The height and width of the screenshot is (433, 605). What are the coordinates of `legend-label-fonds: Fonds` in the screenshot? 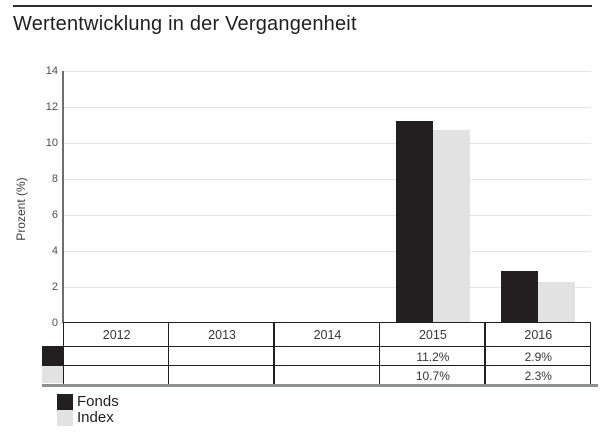 It's located at (98, 401).